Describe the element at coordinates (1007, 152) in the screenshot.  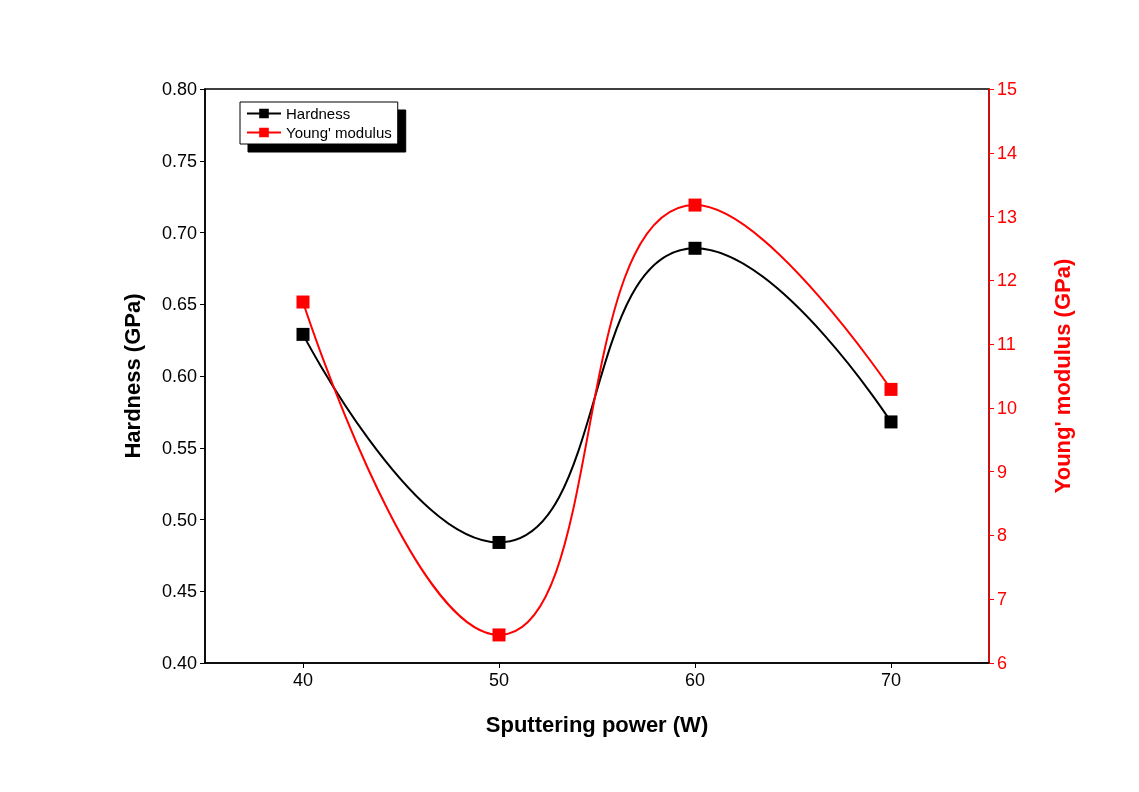
I see `y2-tick-label: 14` at that location.